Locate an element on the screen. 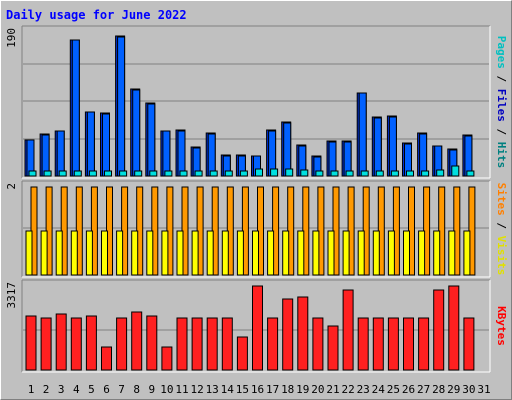  x-tick-label-day-7: 7 is located at coordinates (121, 389).